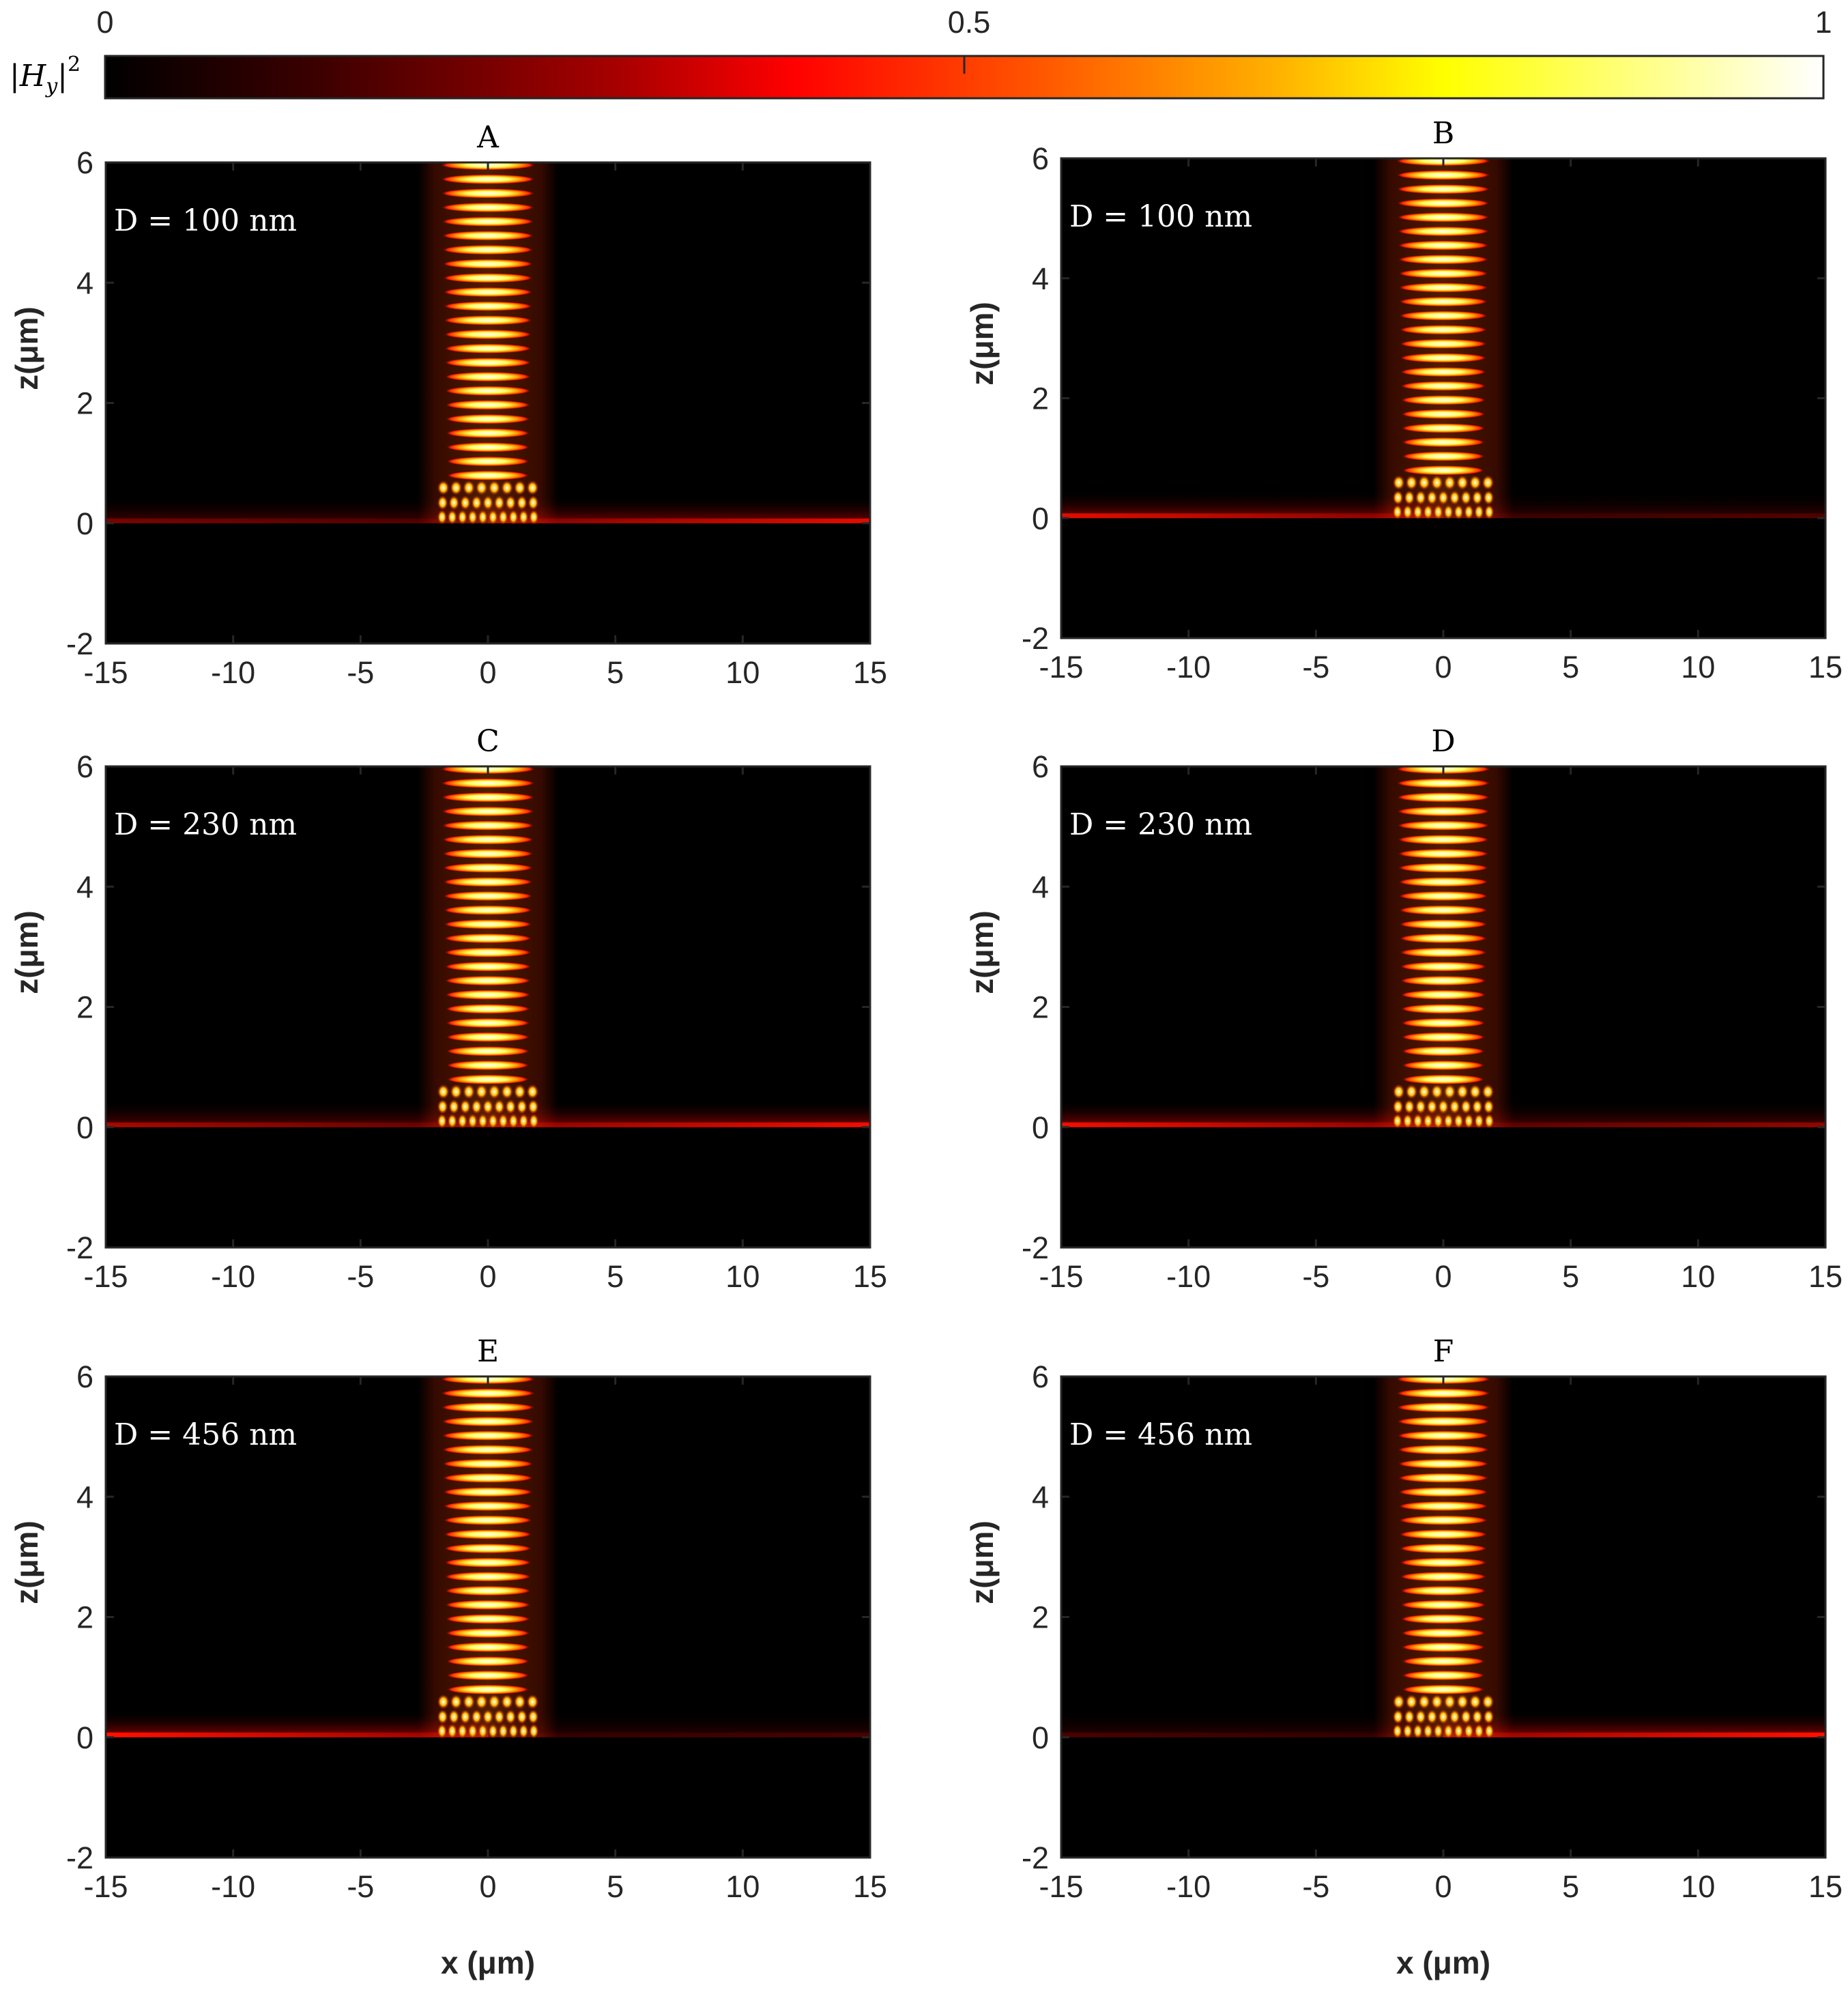  What do you see at coordinates (1188, 1276) in the screenshot?
I see `x-tick-label: -10` at bounding box center [1188, 1276].